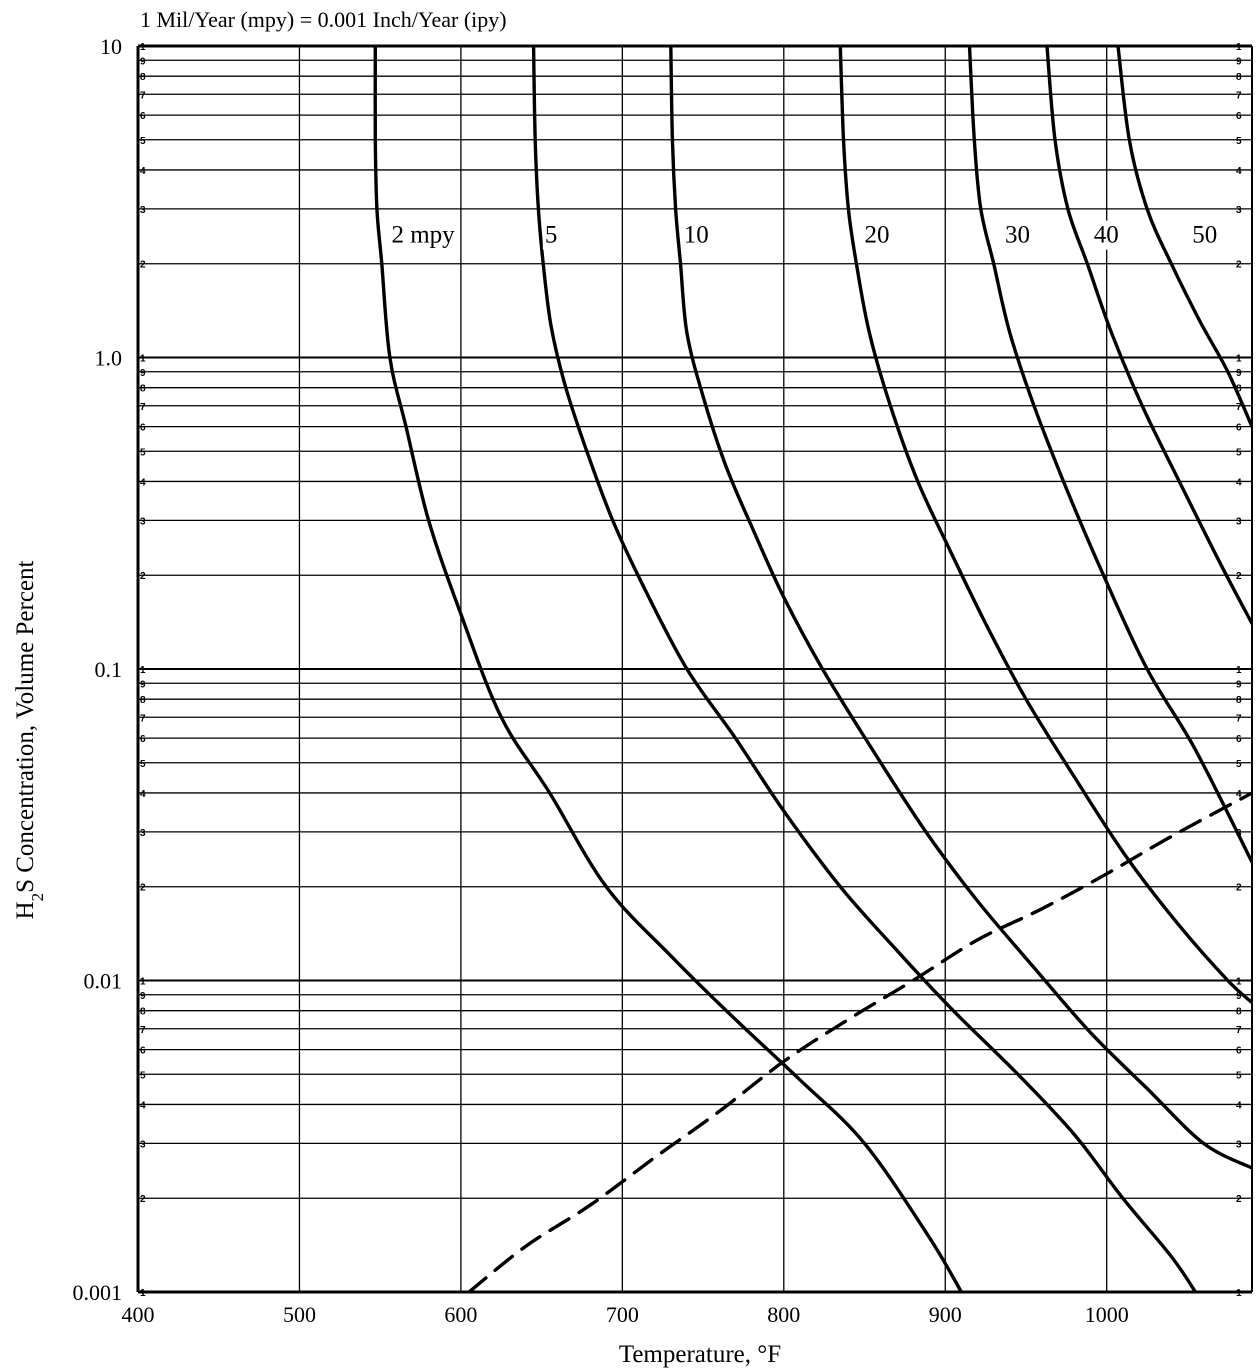 This screenshot has width=1257, height=1369. I want to click on curve-label: 5, so click(551, 235).